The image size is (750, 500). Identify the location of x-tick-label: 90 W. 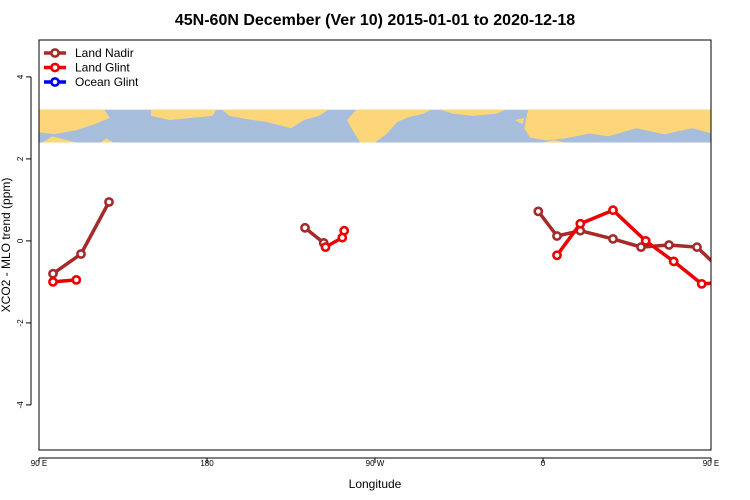
(375, 463).